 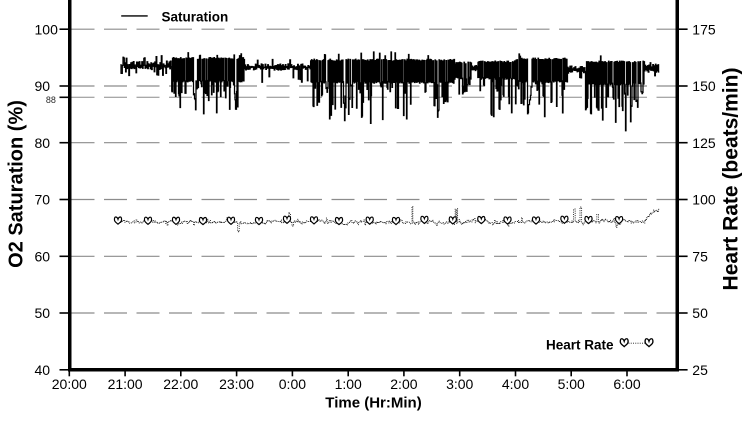 I want to click on svg-text: 150, so click(x=704, y=86).